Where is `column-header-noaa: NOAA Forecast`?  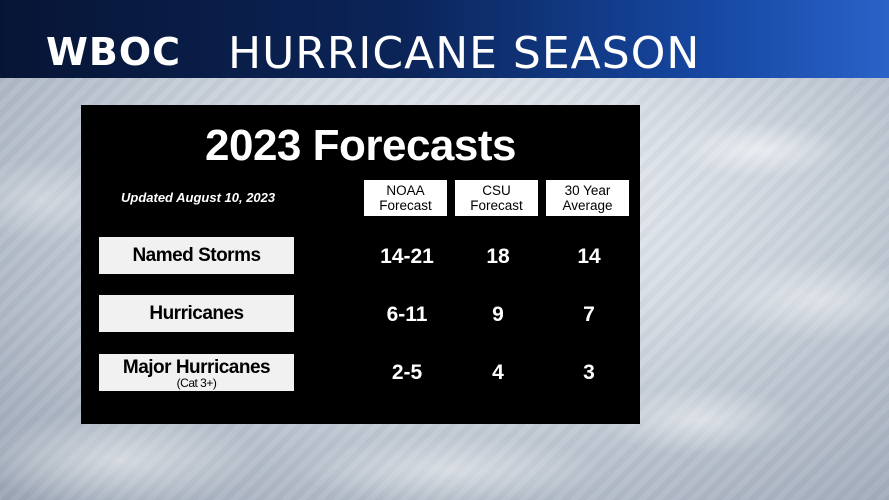 column-header-noaa: NOAA Forecast is located at coordinates (405, 198).